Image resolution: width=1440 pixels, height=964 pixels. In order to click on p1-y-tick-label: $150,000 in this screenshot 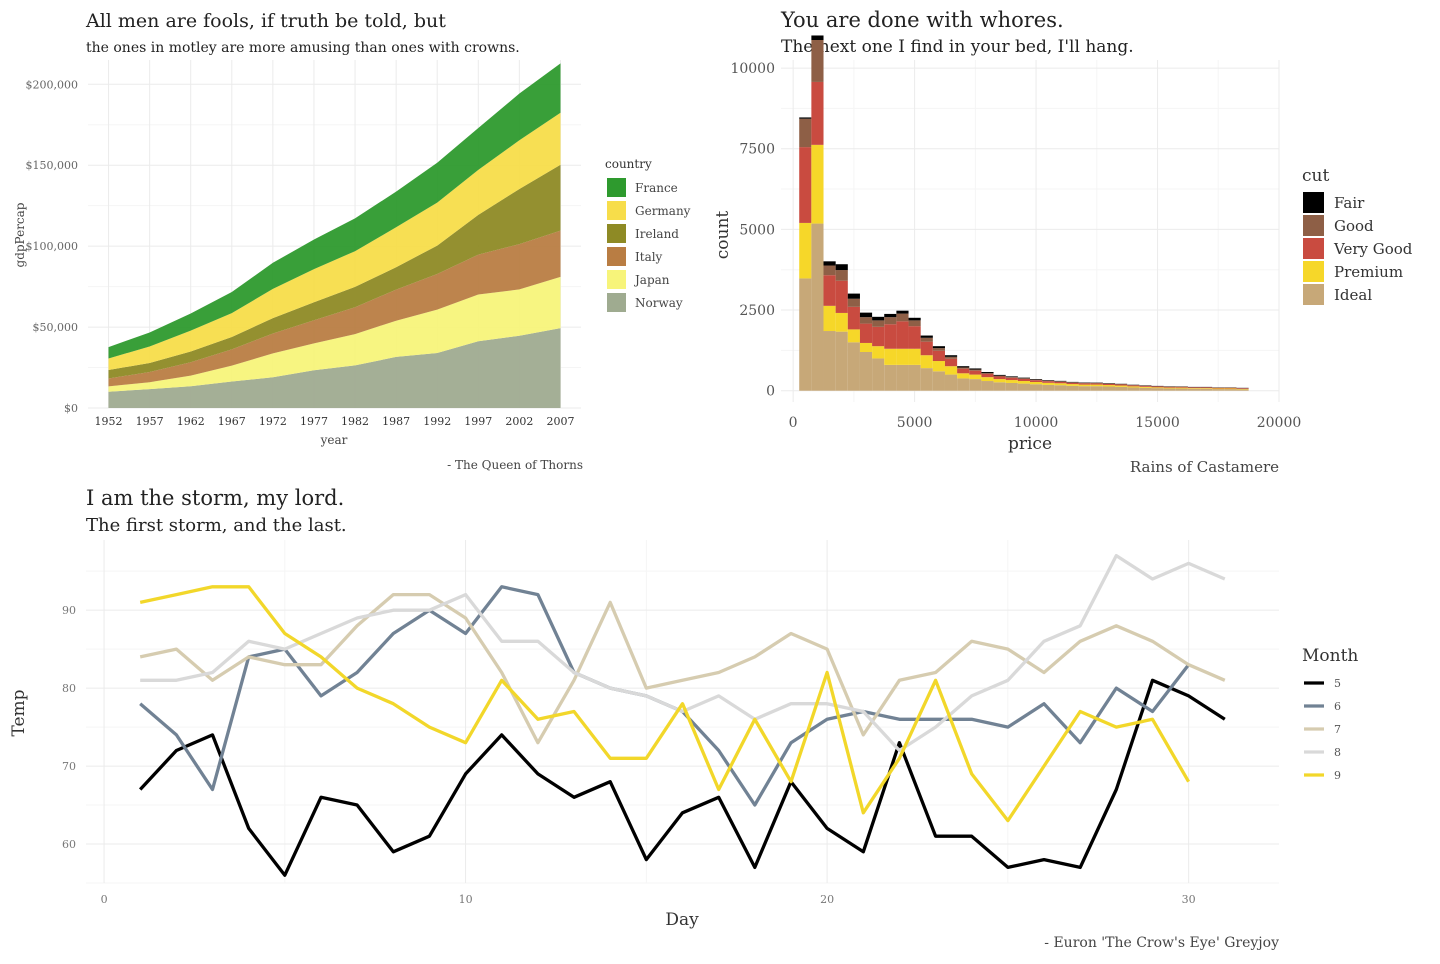, I will do `click(52, 165)`.